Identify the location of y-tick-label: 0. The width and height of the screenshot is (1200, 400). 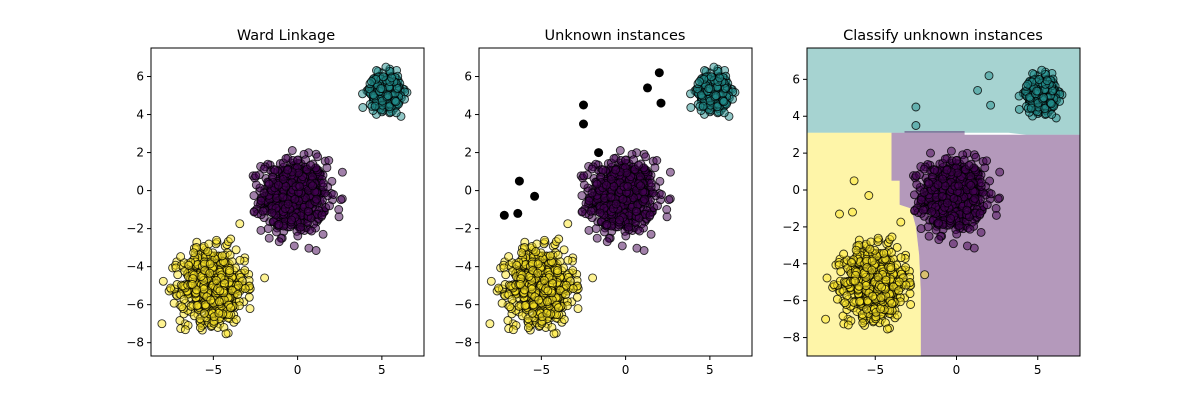
(468, 191).